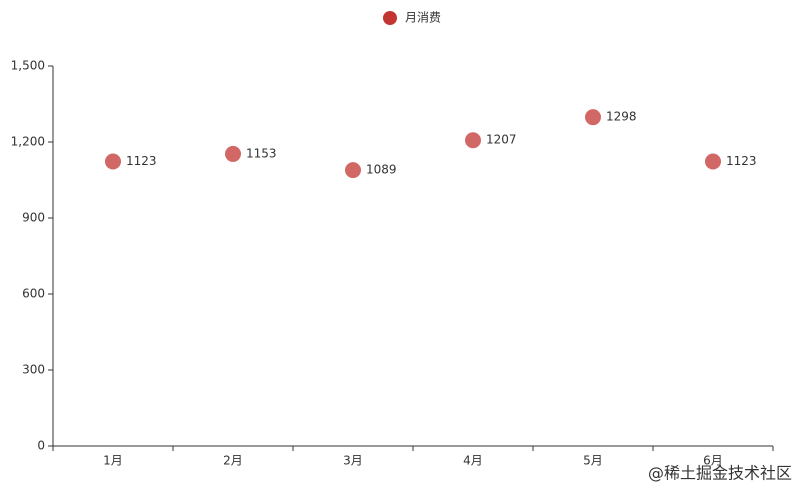 The width and height of the screenshot is (808, 500). What do you see at coordinates (353, 461) in the screenshot?
I see `x-tick-label: 3月` at bounding box center [353, 461].